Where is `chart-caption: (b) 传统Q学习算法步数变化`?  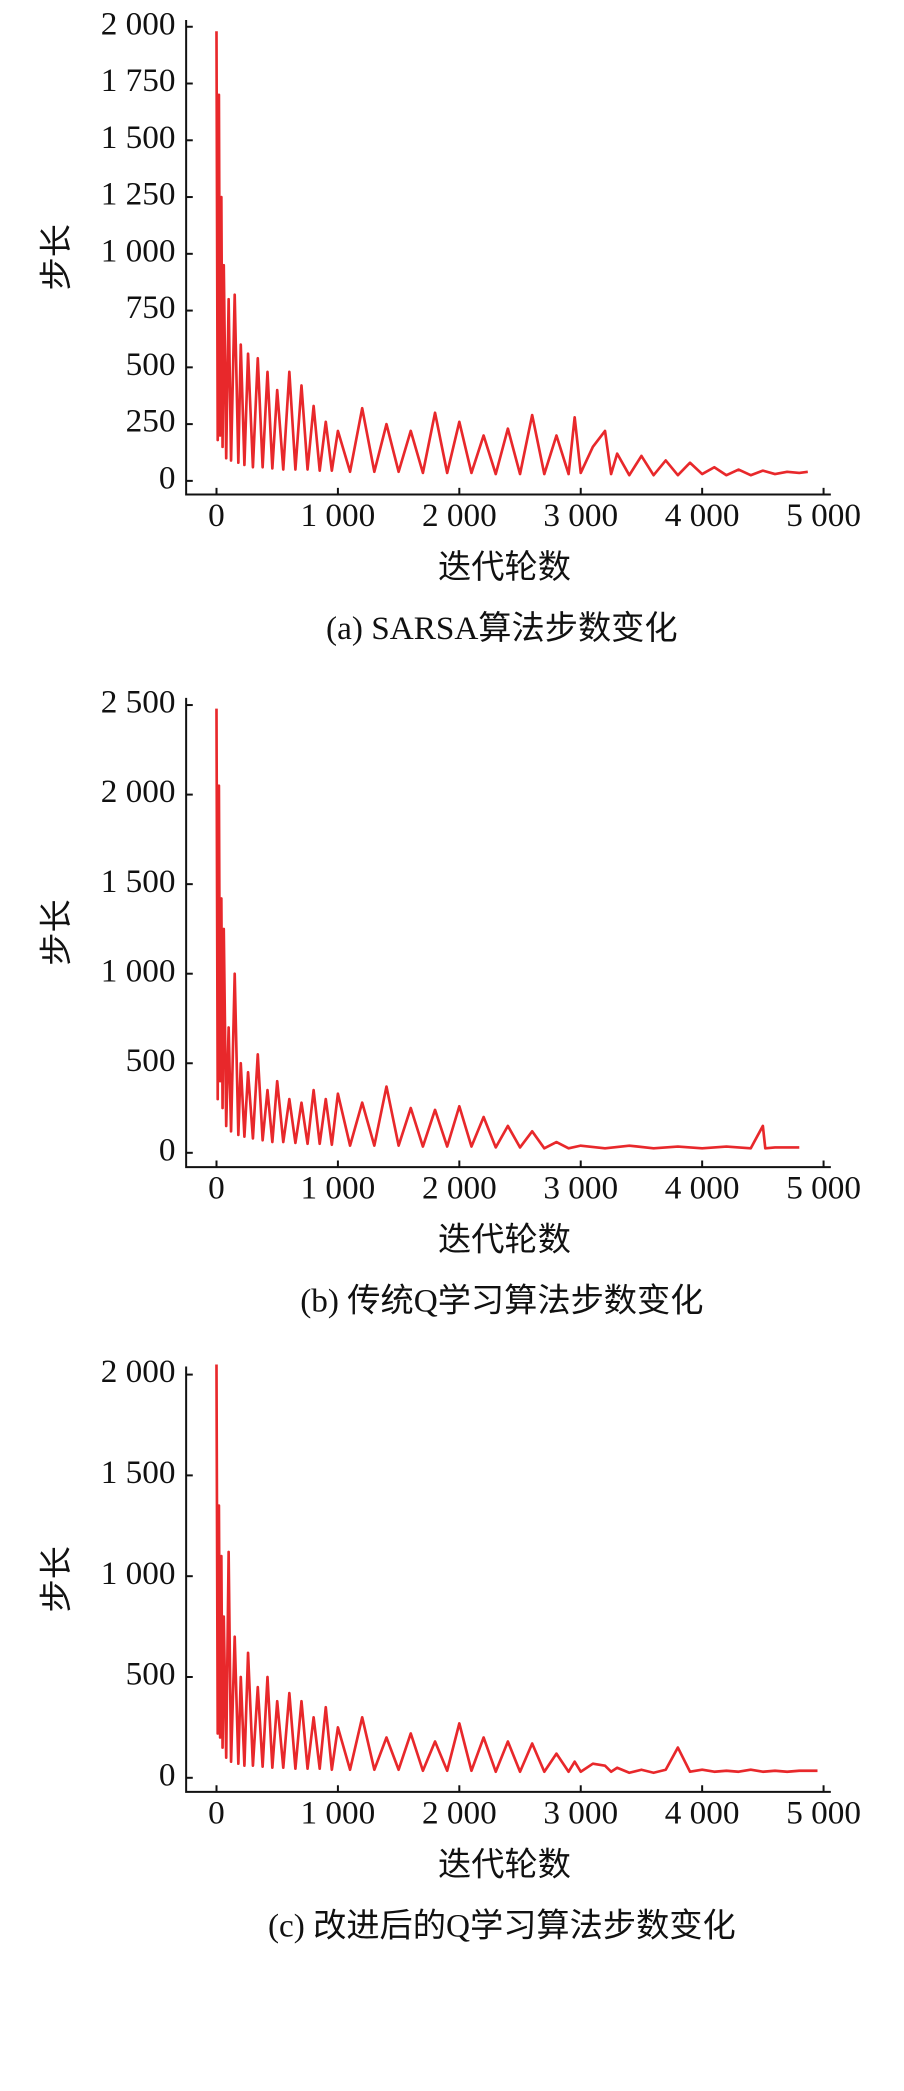
chart-caption: (b) 传统Q学习算法步数变化 is located at coordinates (501, 1301).